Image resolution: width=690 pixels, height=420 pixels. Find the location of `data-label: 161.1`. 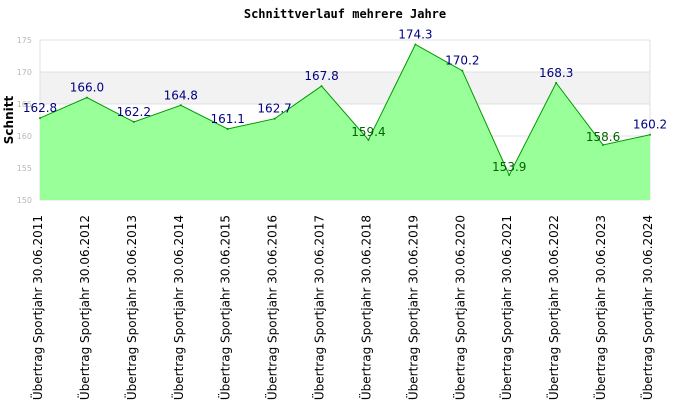

data-label: 161.1 is located at coordinates (228, 119).